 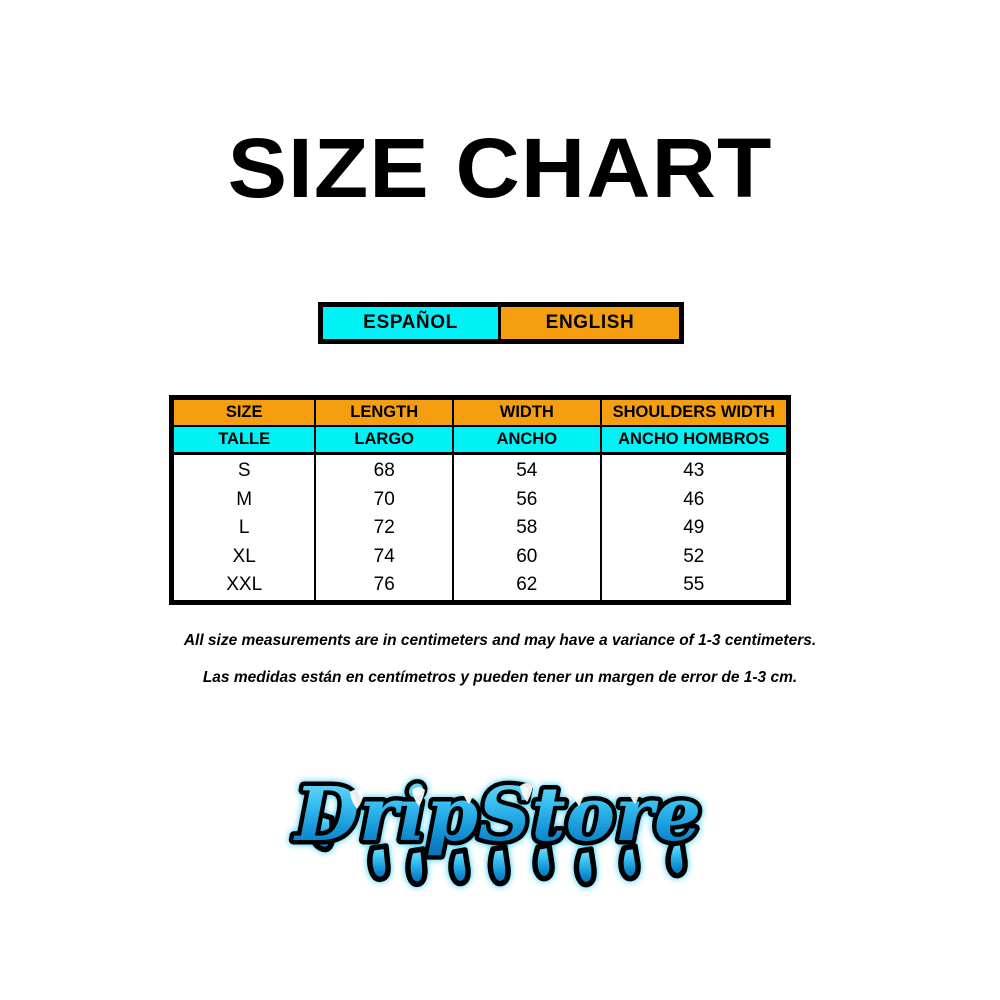 What do you see at coordinates (527, 528) in the screenshot?
I see `cell-width: 58` at bounding box center [527, 528].